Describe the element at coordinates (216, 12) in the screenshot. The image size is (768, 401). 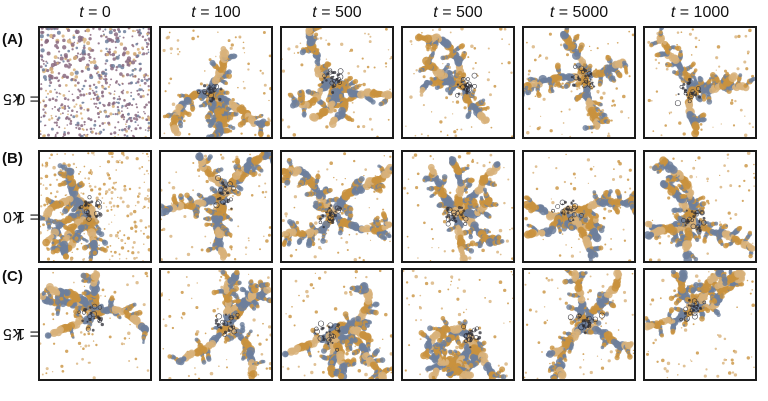
I see `column-label-2: t = 100` at that location.